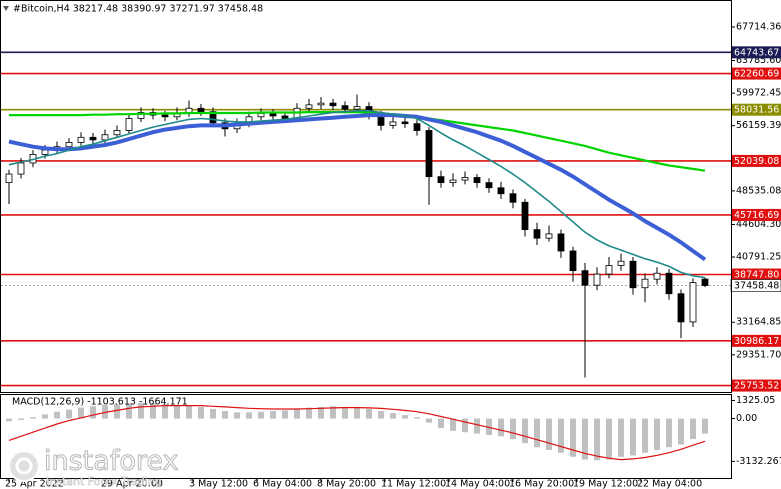 This screenshot has height=489, width=781. I want to click on watermark-brand: instaforex, so click(111, 461).